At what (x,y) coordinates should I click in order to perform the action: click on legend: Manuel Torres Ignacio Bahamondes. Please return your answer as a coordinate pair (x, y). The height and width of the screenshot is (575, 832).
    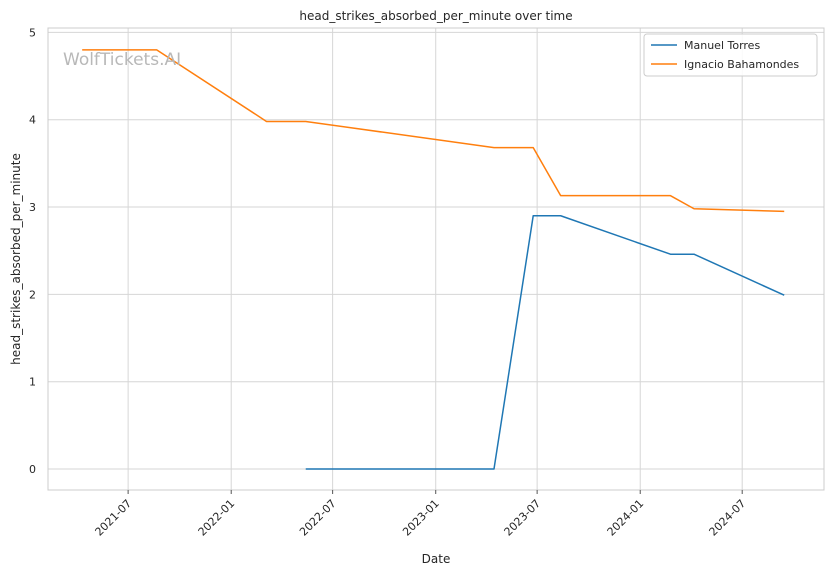
    Looking at the image, I should click on (730, 55).